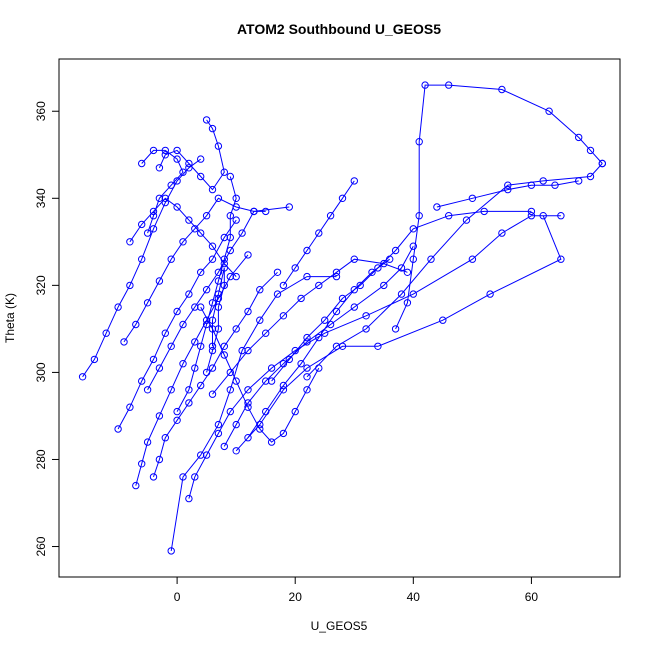 The width and height of the screenshot is (650, 650). I want to click on y-tick-label: 340, so click(41, 198).